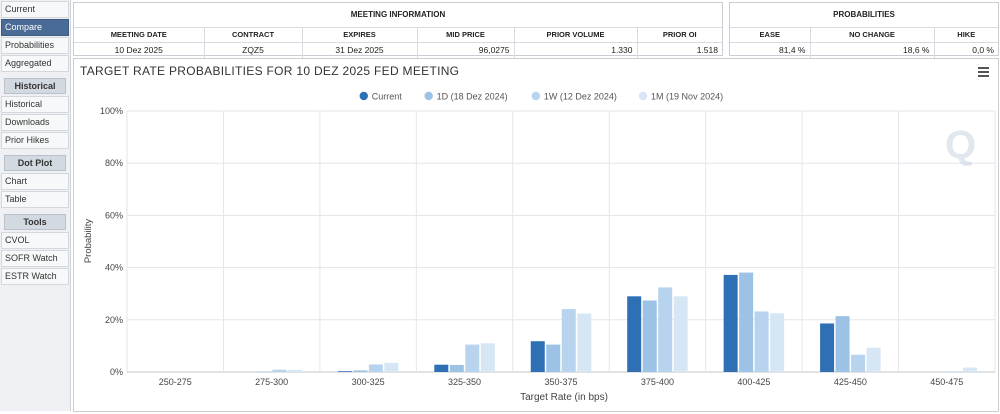  I want to click on hamburger-menu-icon, so click(983, 71).